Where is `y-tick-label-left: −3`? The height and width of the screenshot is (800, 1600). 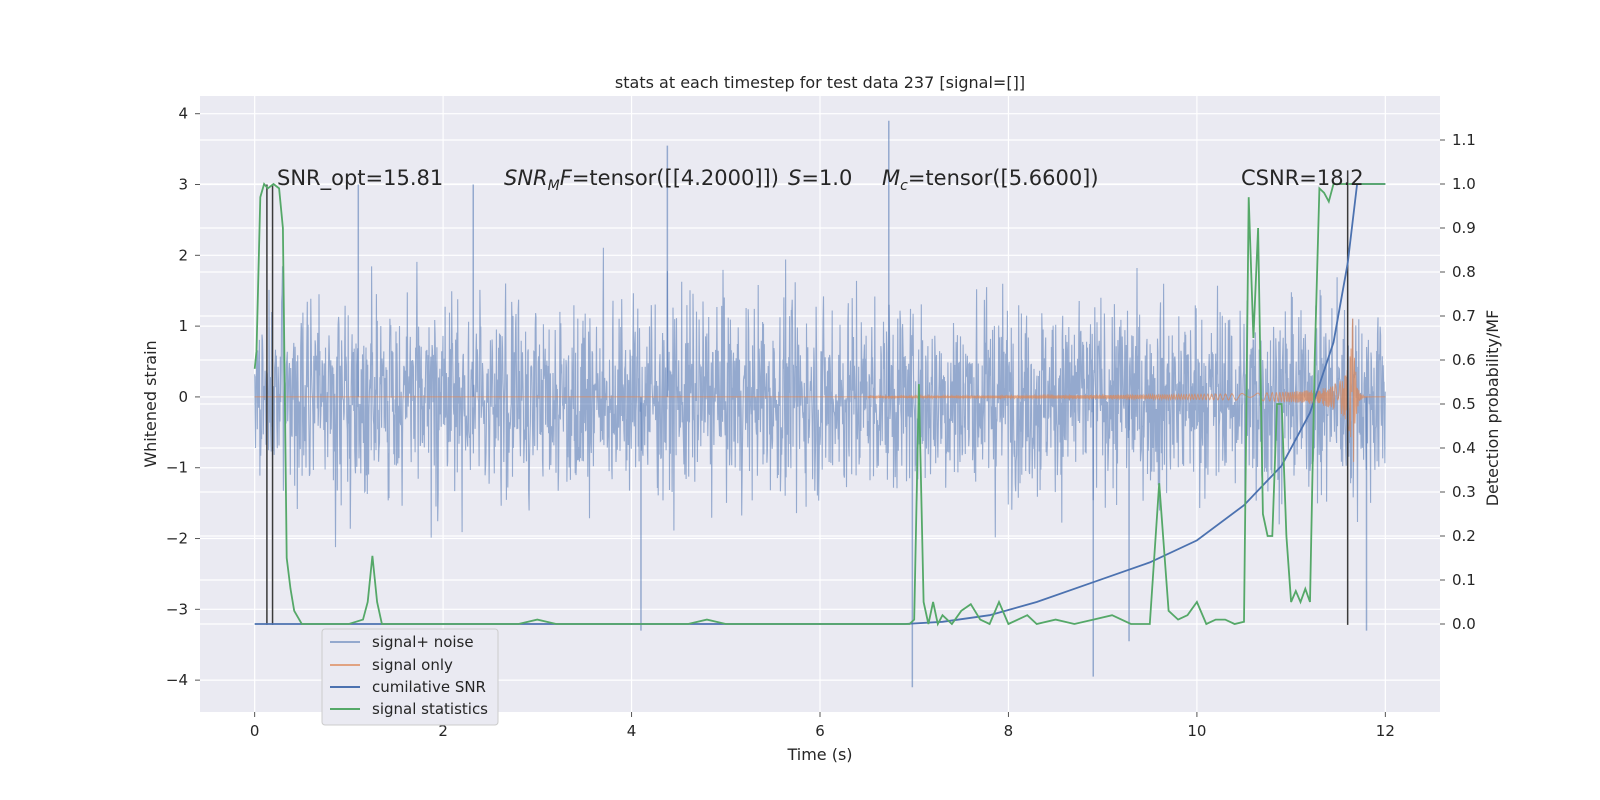
y-tick-label-left: −3 is located at coordinates (177, 609).